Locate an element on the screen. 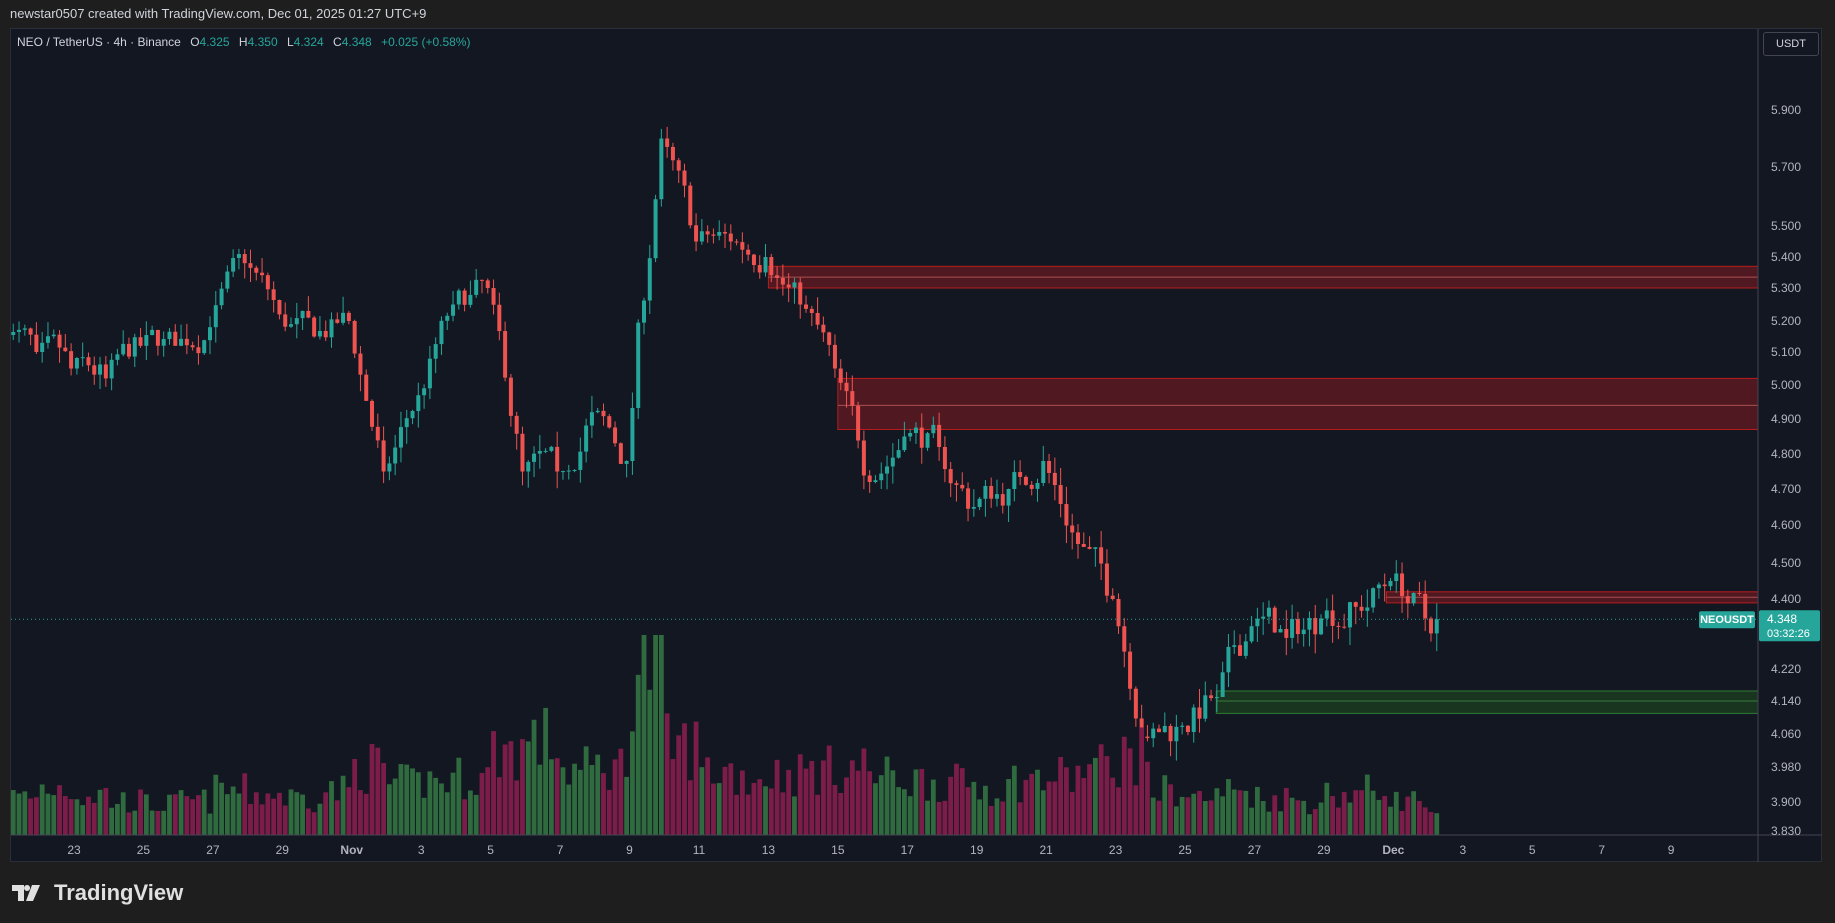 This screenshot has width=1835, height=923. price-tick-label: 4.800 is located at coordinates (1786, 454).